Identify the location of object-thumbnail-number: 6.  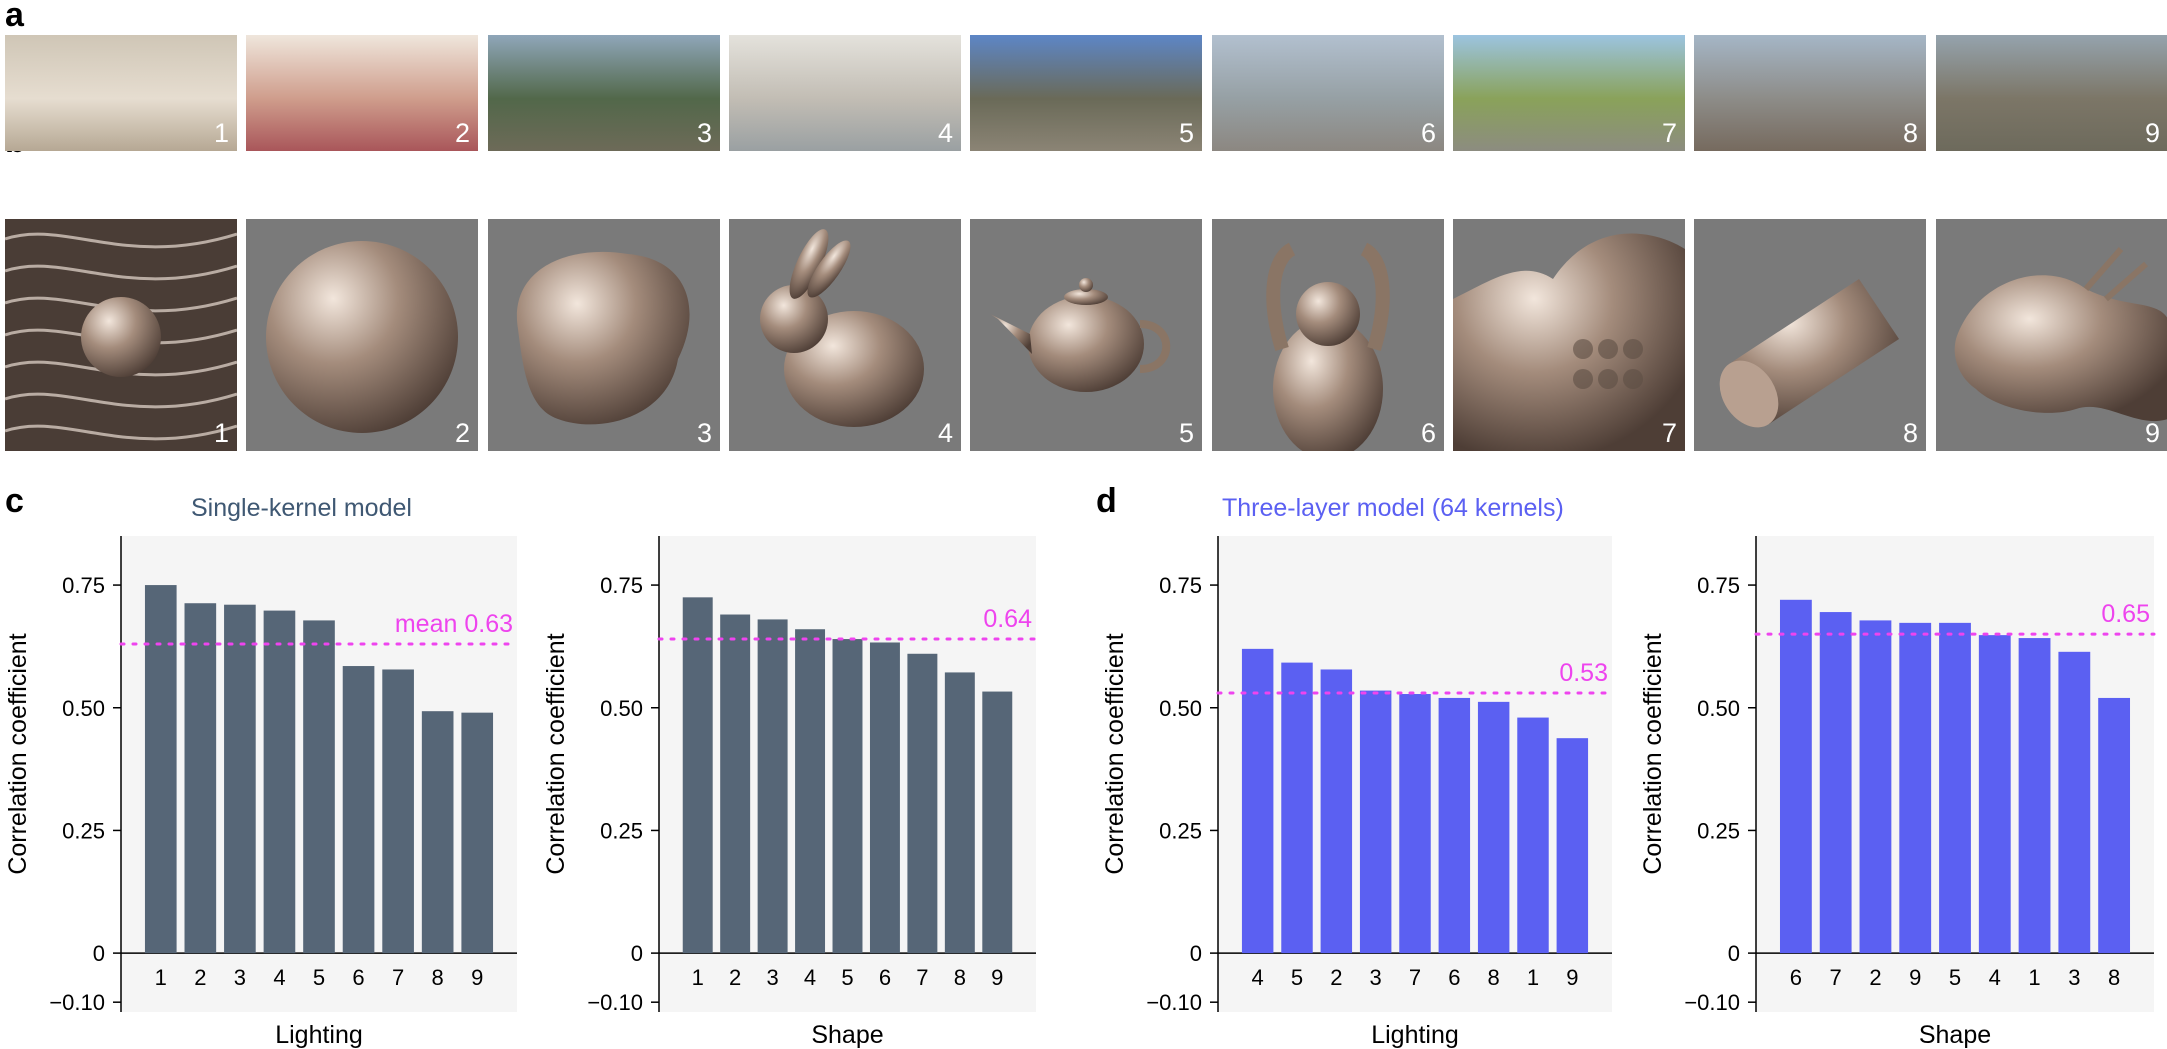
(1428, 433).